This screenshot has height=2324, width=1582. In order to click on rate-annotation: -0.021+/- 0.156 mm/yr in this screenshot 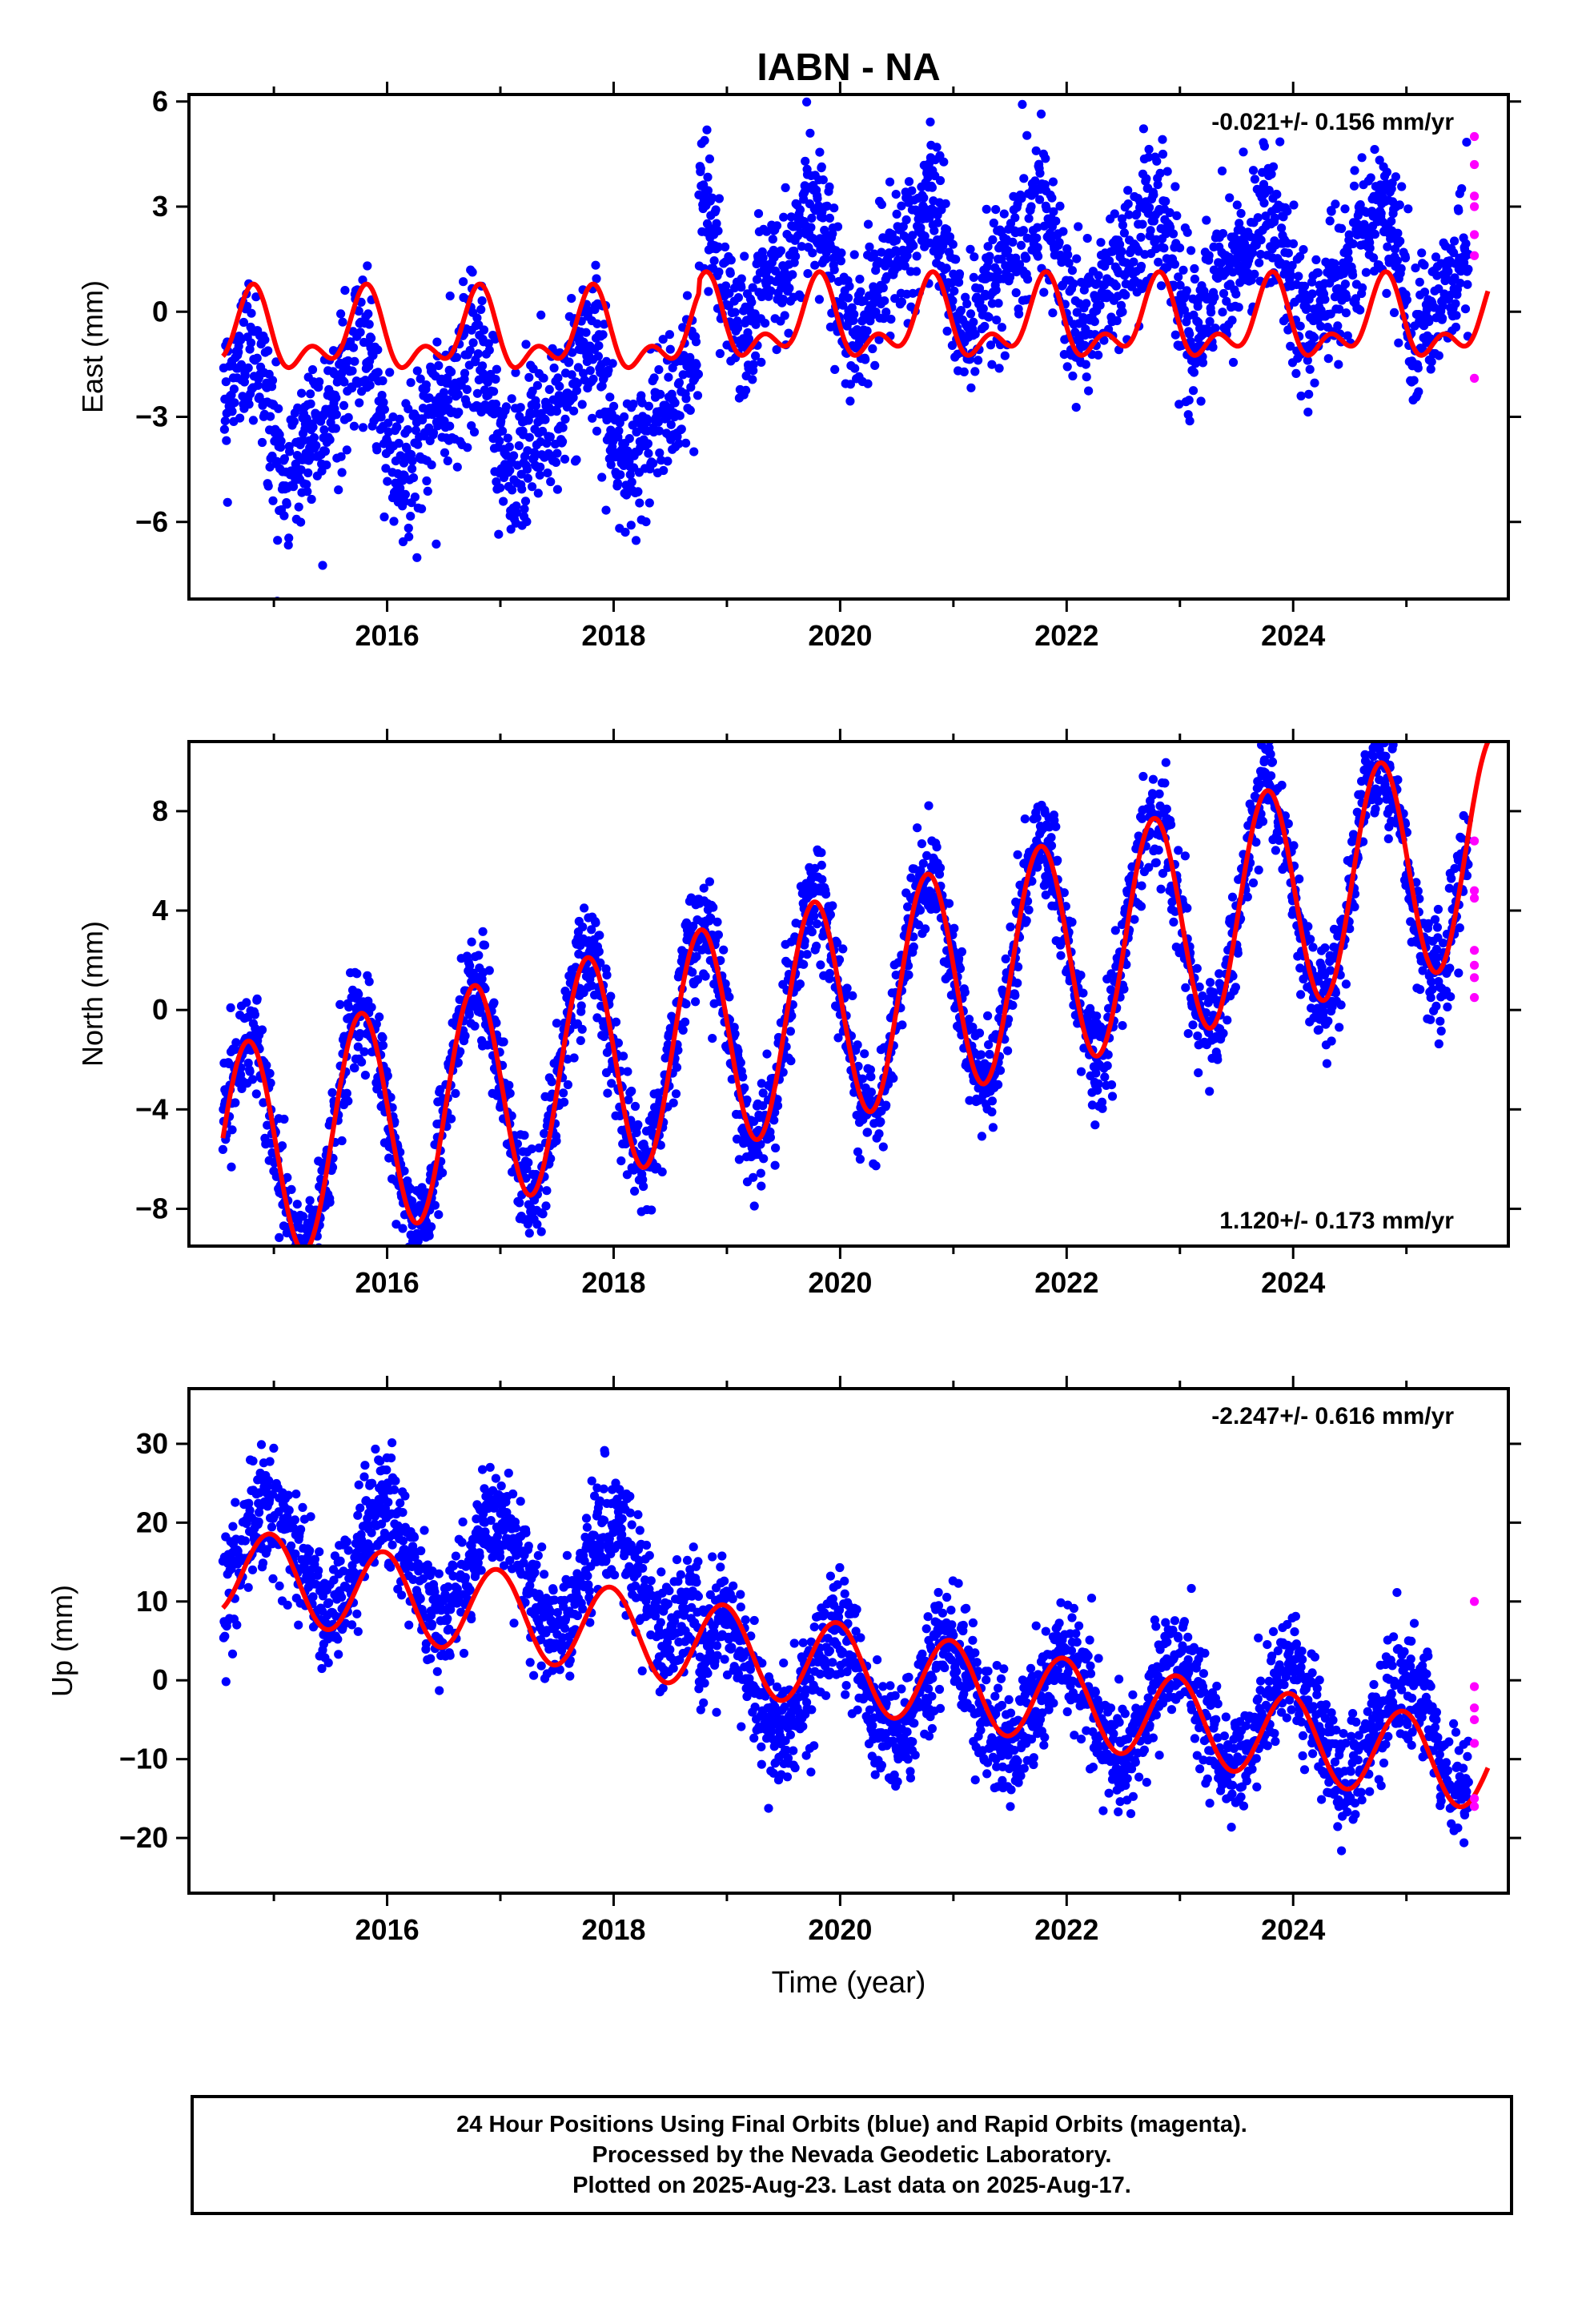, I will do `click(1332, 122)`.